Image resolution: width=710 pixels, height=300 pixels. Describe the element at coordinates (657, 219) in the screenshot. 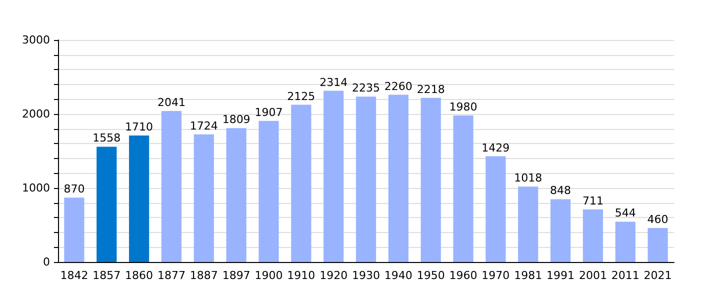

I see `data-label: 460` at that location.